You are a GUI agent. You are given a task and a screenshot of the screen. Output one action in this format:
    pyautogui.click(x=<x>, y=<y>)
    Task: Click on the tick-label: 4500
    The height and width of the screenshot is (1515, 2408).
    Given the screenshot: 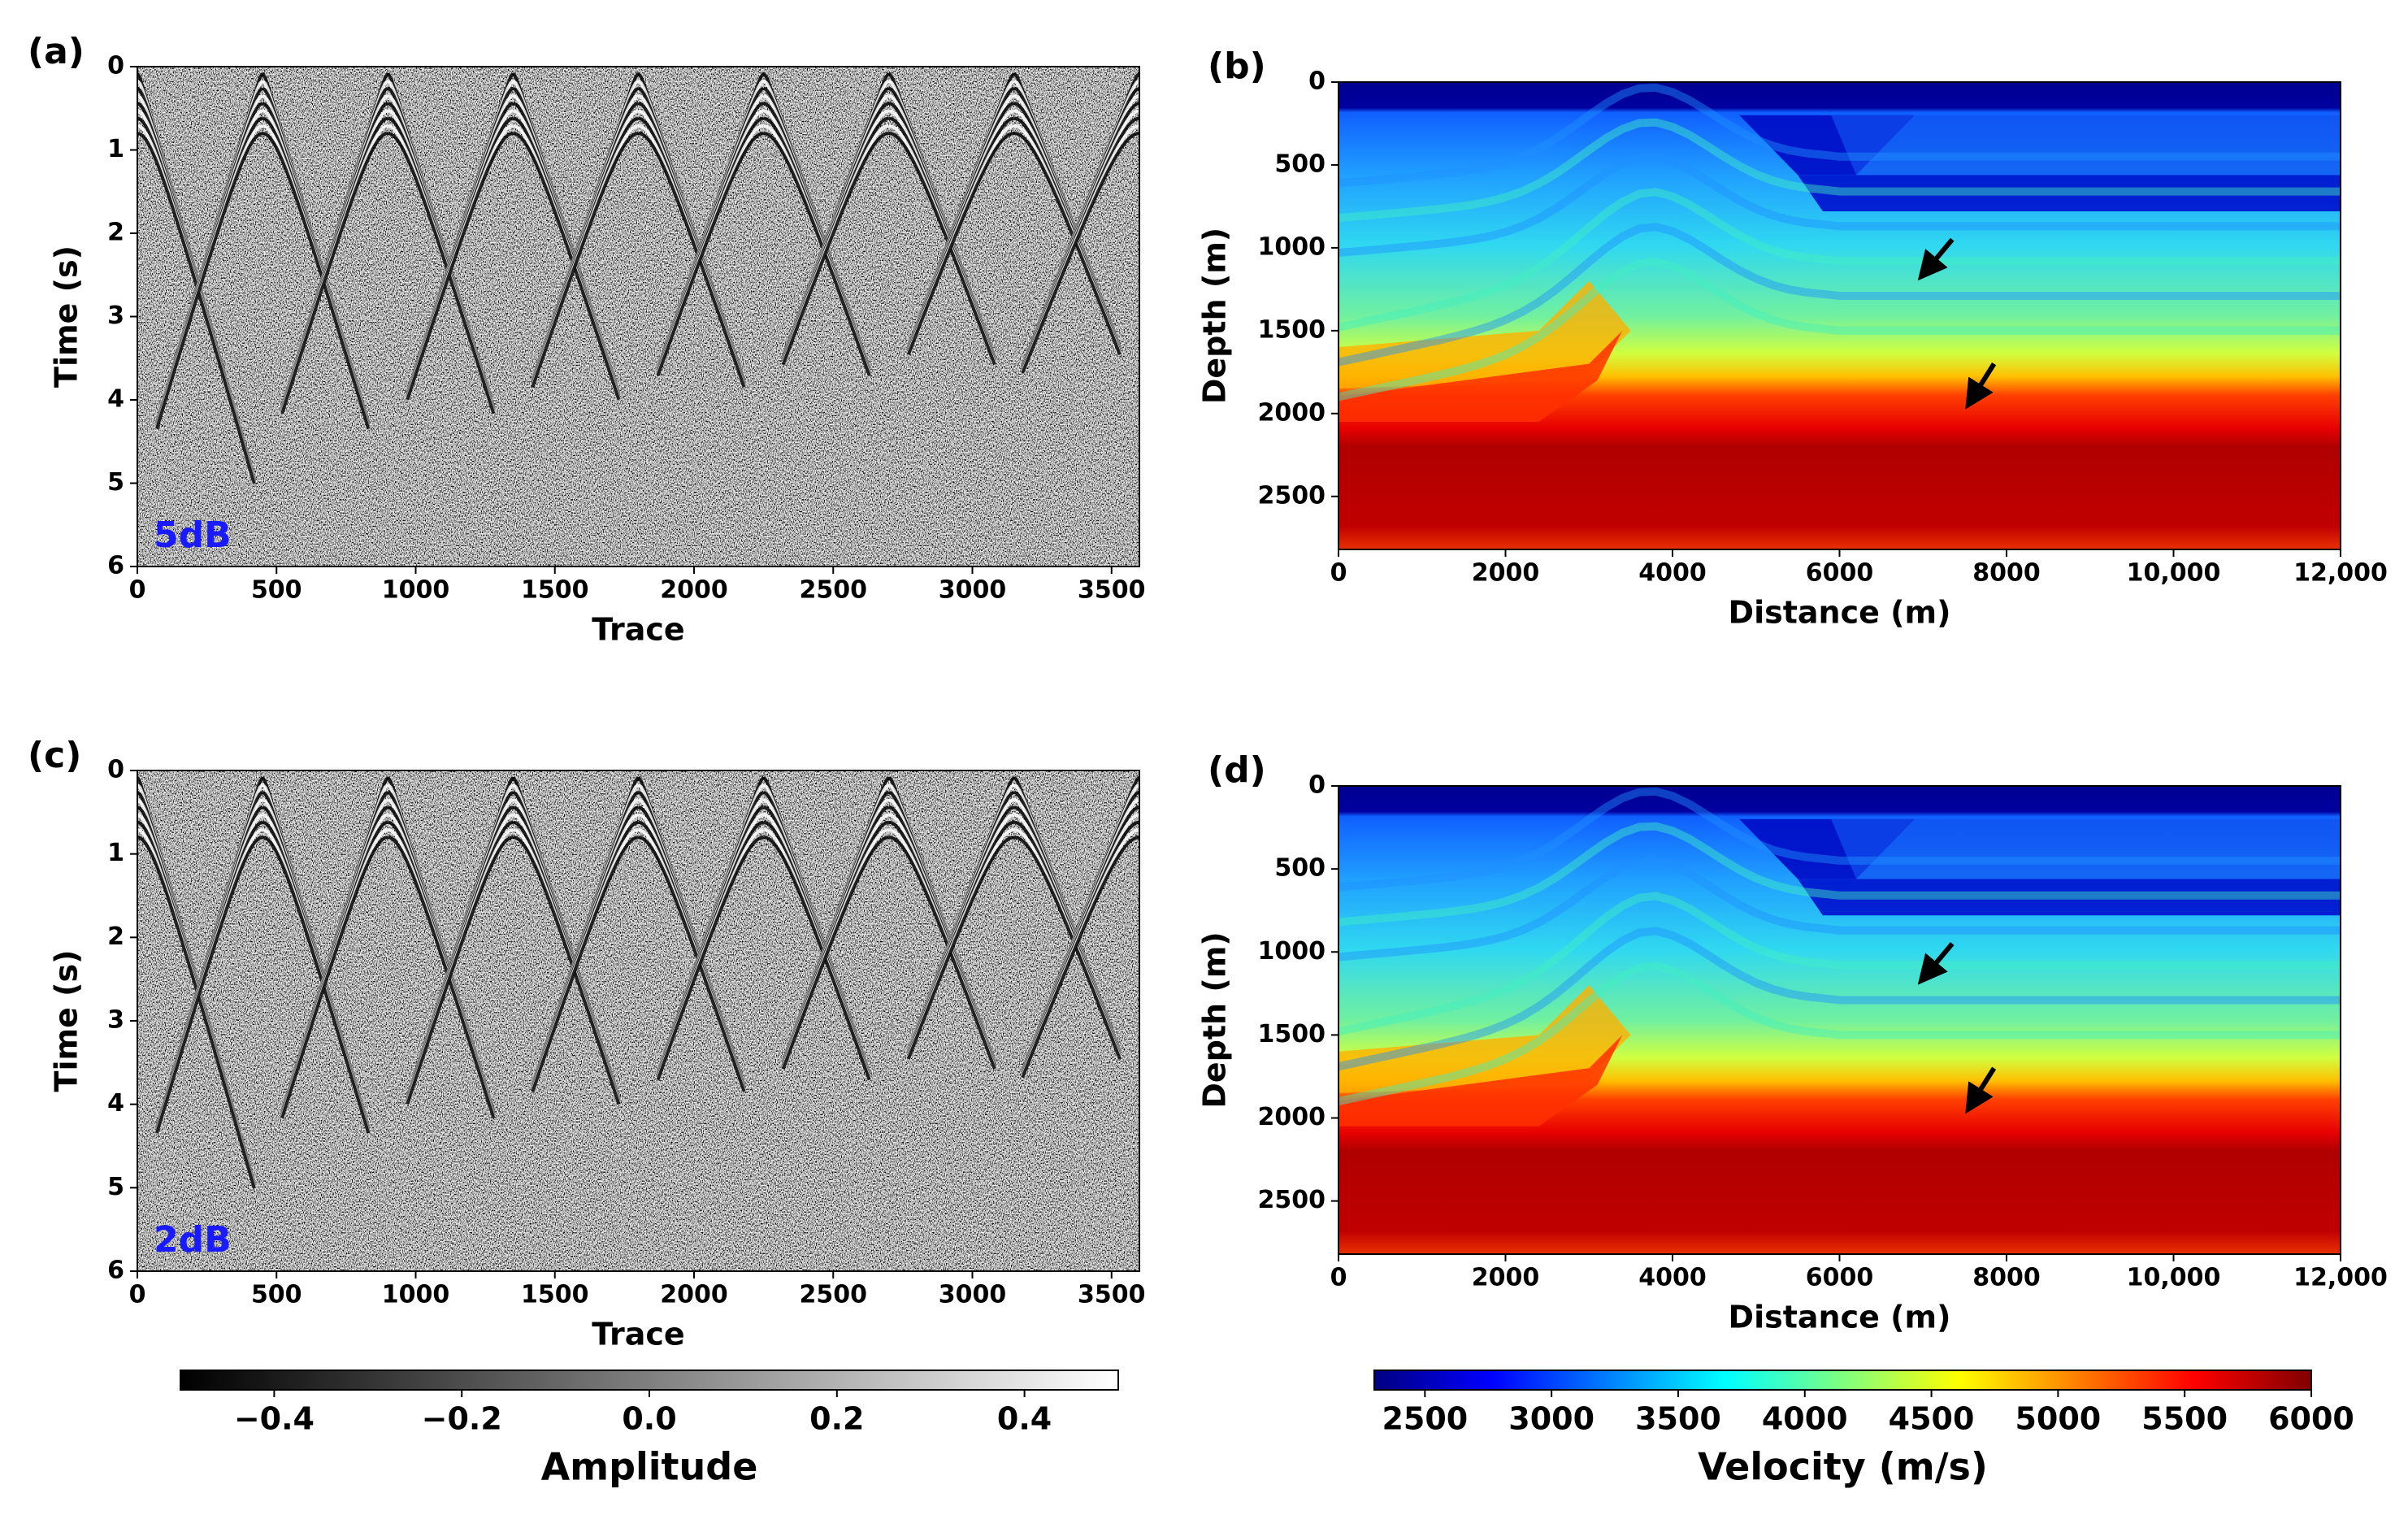 What is the action you would take?
    pyautogui.click(x=1932, y=1419)
    